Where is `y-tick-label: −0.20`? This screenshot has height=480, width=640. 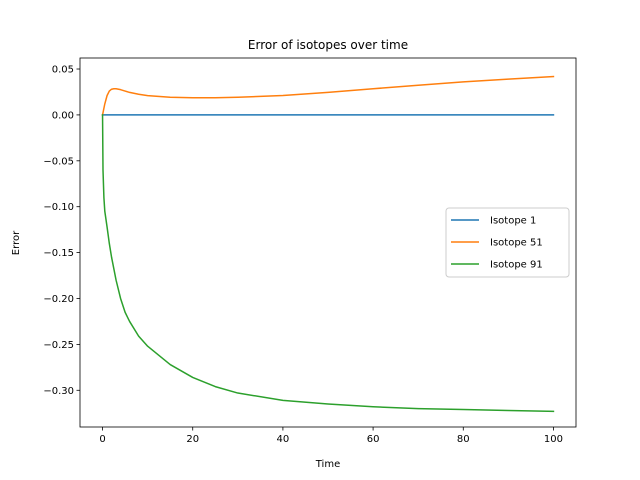 y-tick-label: −0.20 is located at coordinates (58, 299).